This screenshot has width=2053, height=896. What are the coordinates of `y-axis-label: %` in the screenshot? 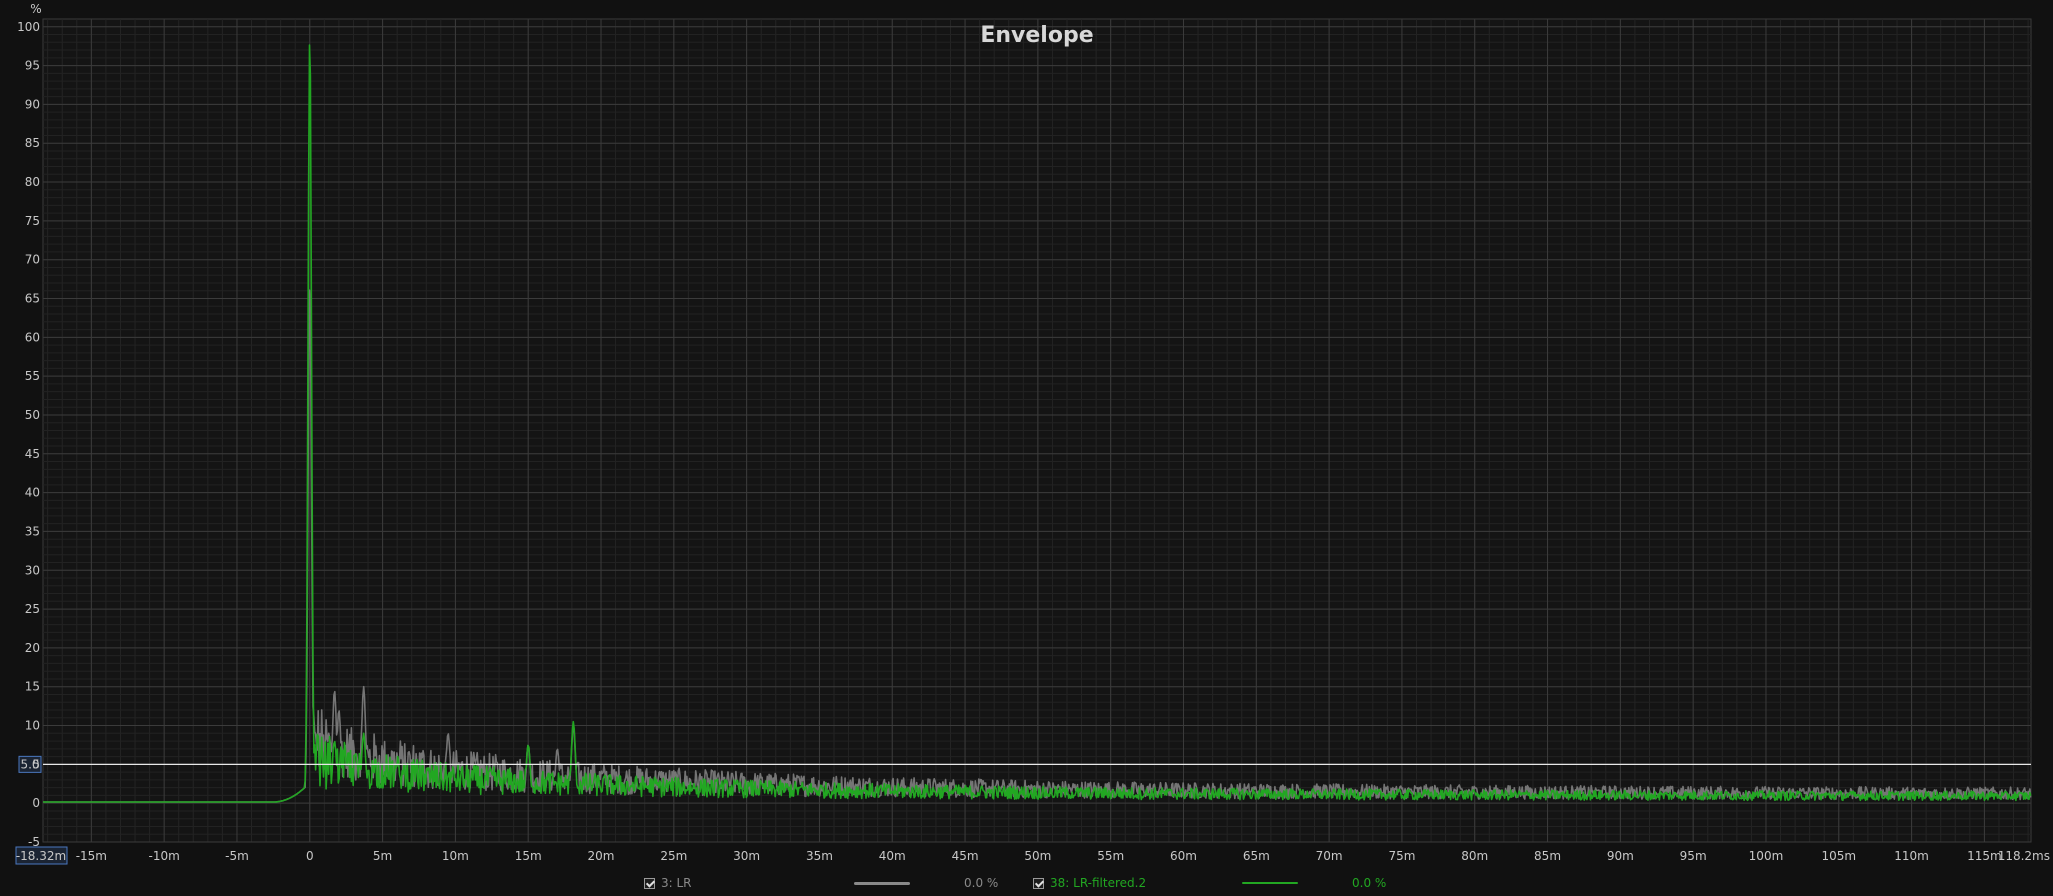 It's located at (35, 9).